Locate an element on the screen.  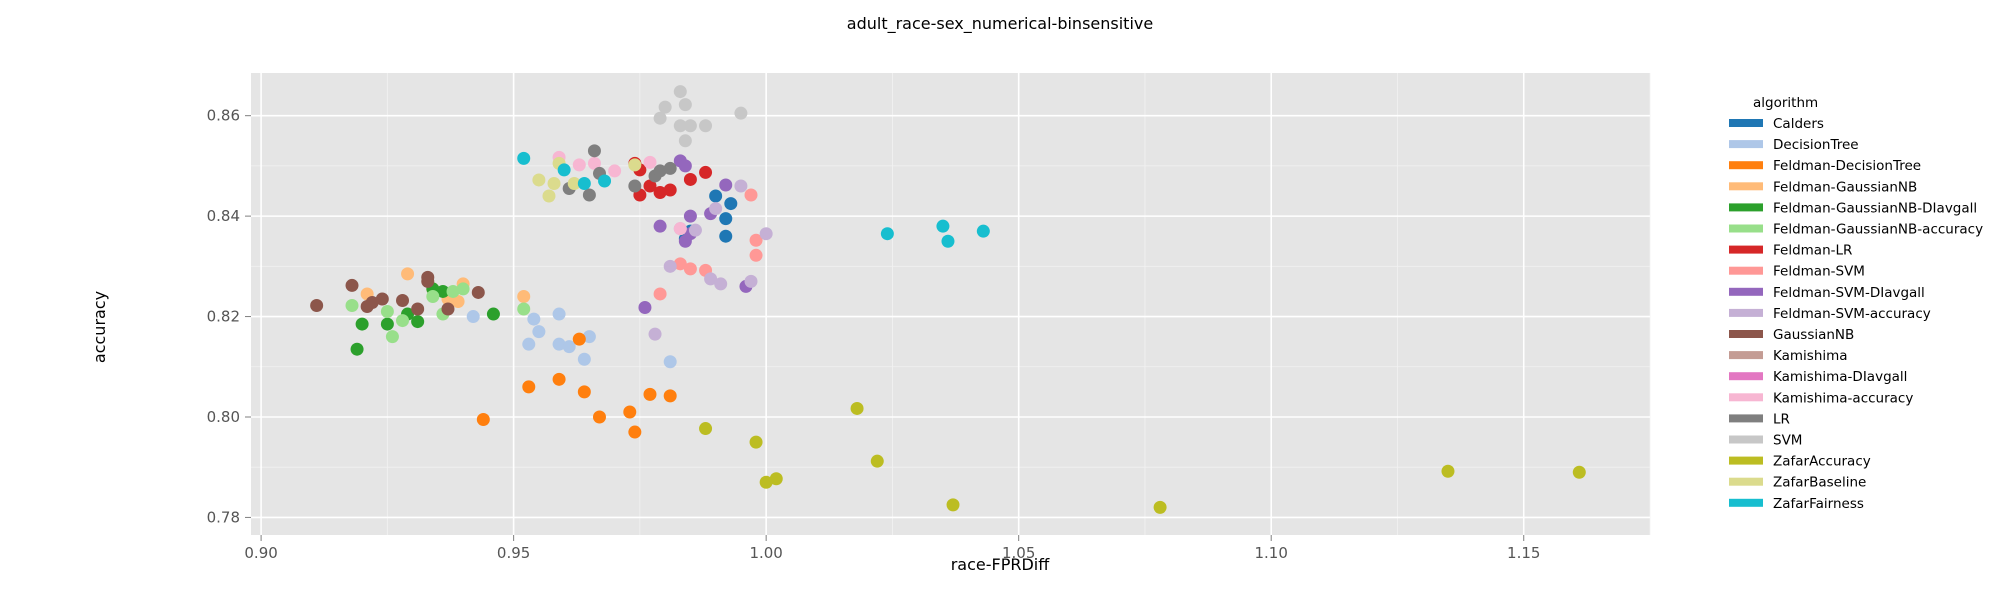
x-axis-title: race-FPRDiff is located at coordinates (1001, 564).